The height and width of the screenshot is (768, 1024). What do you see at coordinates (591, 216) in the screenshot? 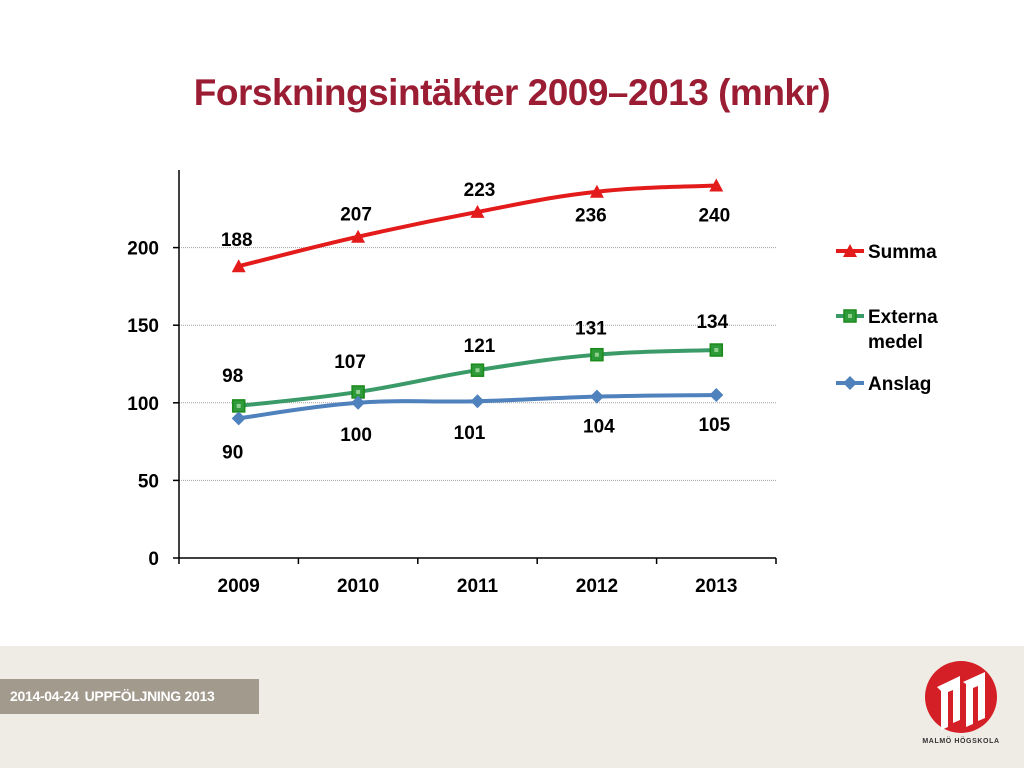
I see `data-label-summa-2012: 236` at bounding box center [591, 216].